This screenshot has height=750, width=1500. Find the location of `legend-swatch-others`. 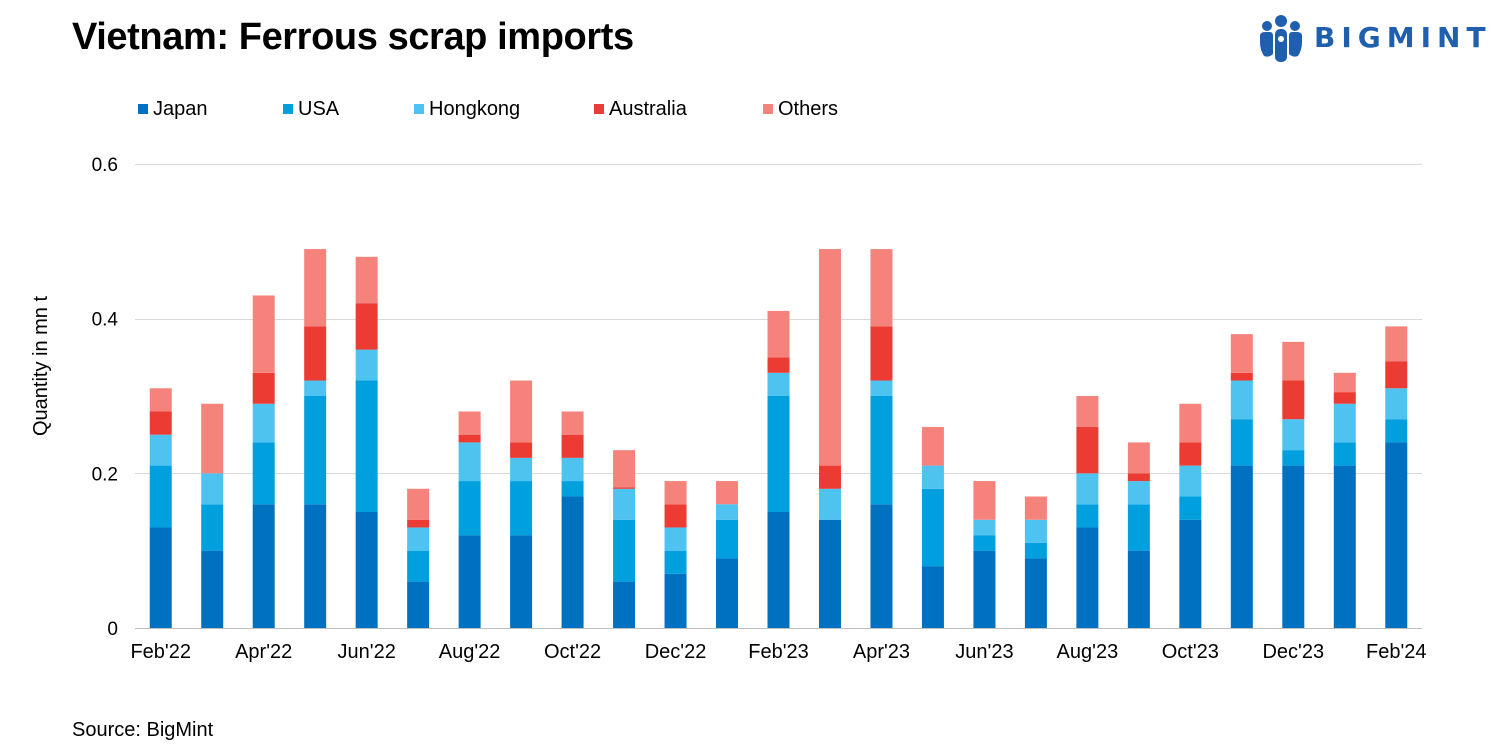

legend-swatch-others is located at coordinates (768, 109).